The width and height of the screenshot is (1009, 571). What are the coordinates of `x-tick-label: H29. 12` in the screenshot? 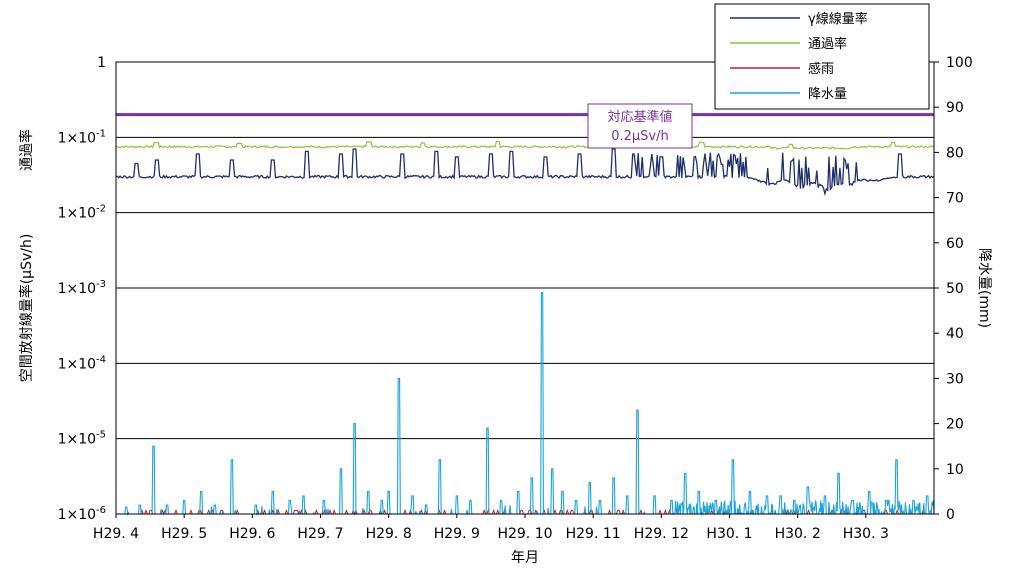 It's located at (661, 534).